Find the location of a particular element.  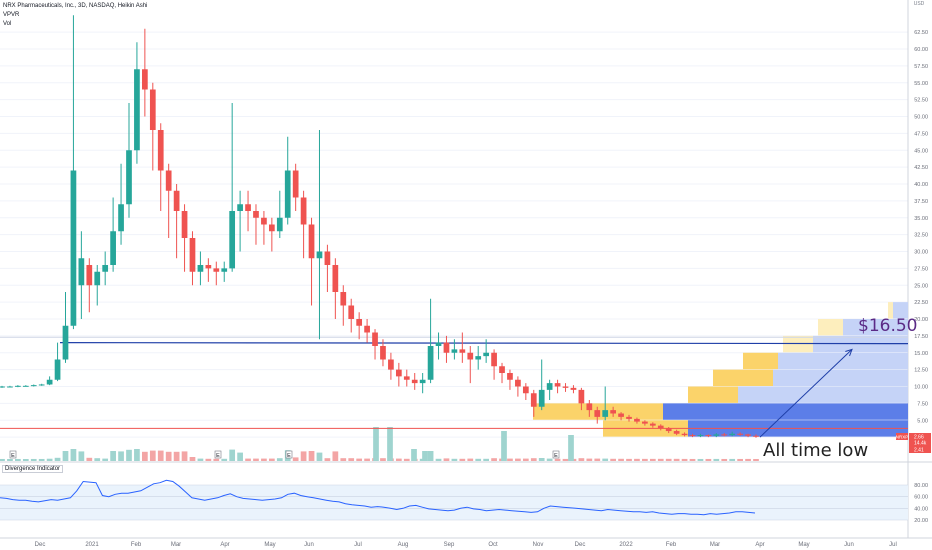

price-tick-label: 50.00 is located at coordinates (921, 118).